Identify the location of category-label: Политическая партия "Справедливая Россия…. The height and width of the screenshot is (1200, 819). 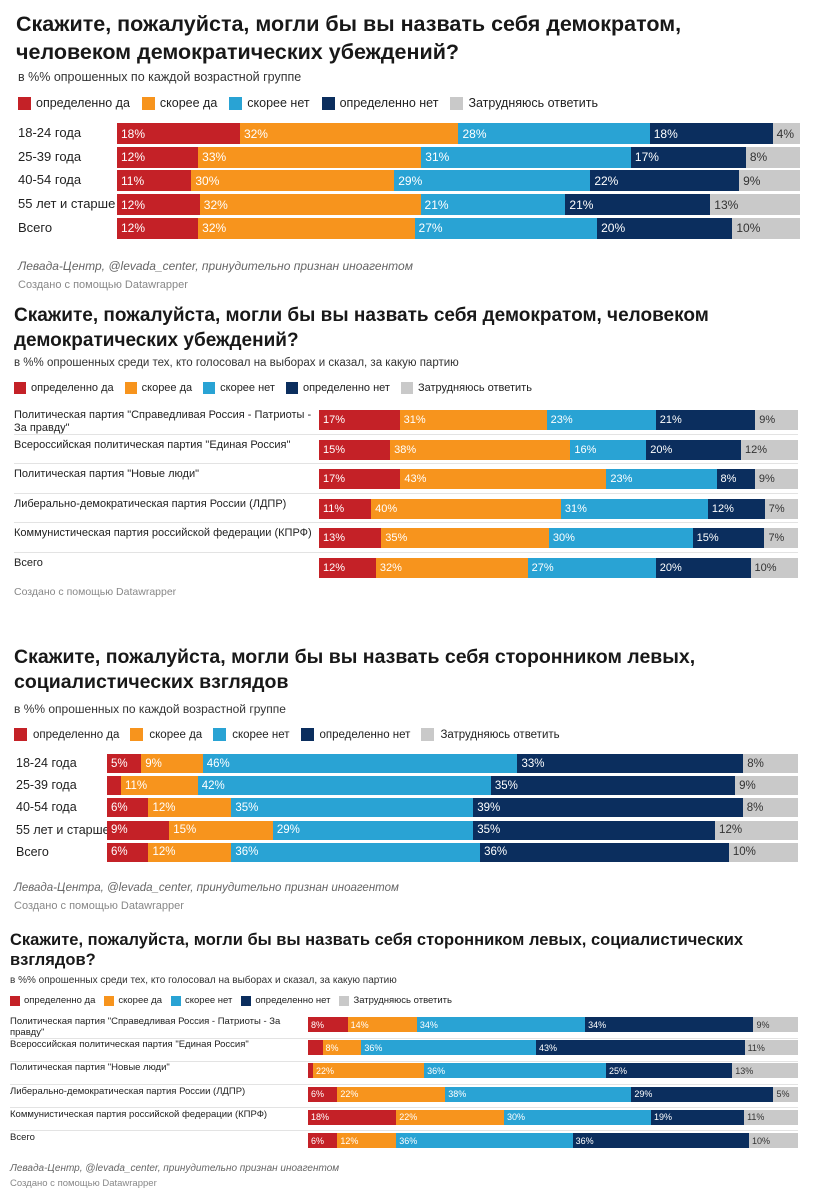
(145, 1027).